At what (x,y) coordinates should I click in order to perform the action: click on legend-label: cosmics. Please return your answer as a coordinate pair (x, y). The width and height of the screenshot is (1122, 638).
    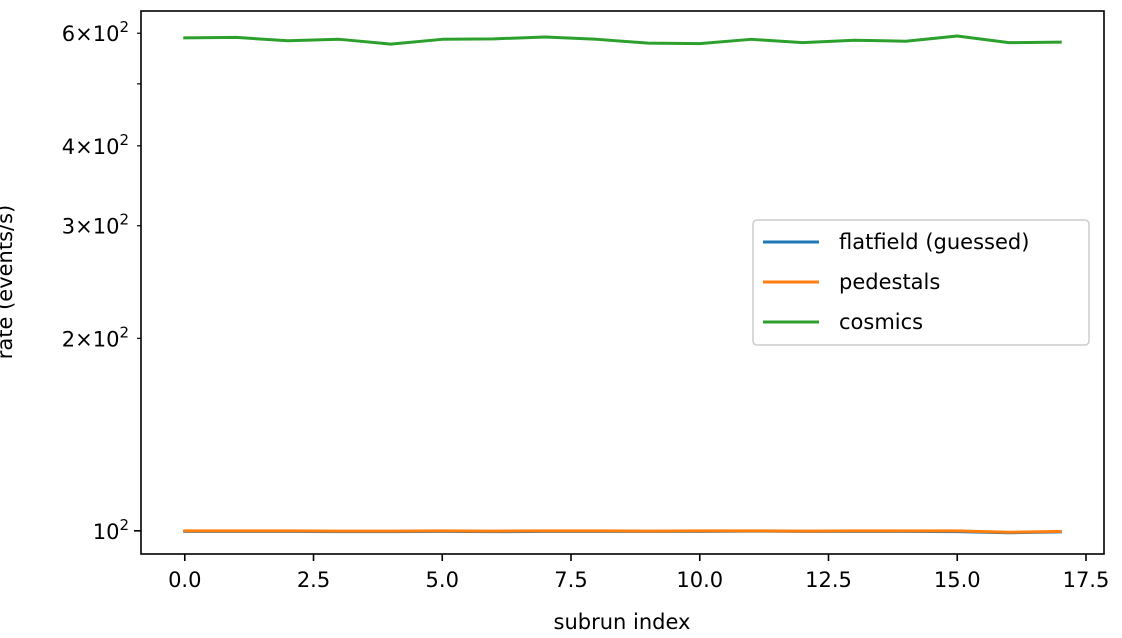
    Looking at the image, I should click on (881, 322).